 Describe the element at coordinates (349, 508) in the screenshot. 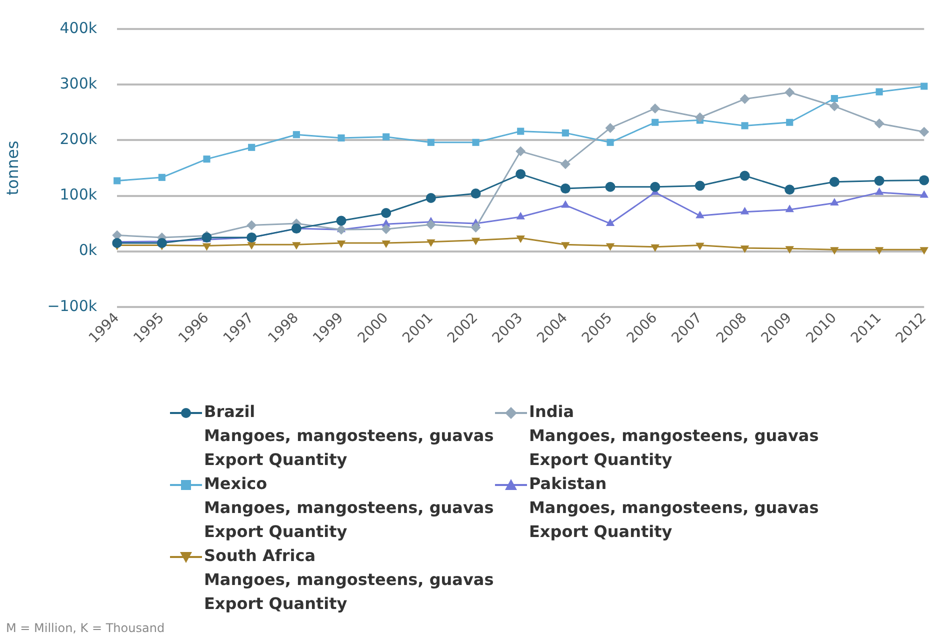

I see `legend-label: Mexico Mangoes, mangosteens, guavas Export Quantity` at that location.